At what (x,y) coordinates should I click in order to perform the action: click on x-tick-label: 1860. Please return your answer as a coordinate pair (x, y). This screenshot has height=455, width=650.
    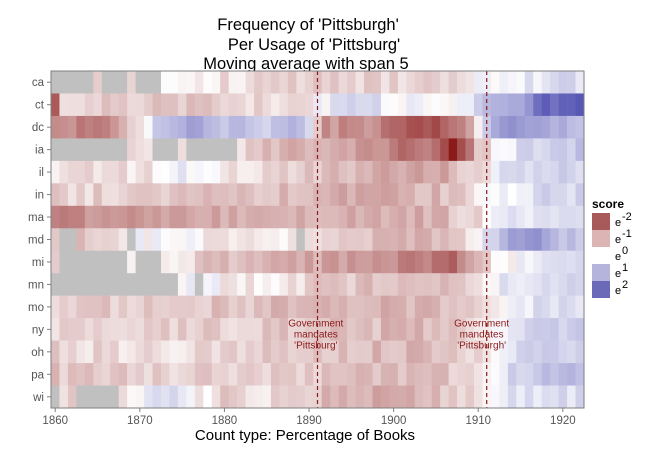
    Looking at the image, I should click on (55, 421).